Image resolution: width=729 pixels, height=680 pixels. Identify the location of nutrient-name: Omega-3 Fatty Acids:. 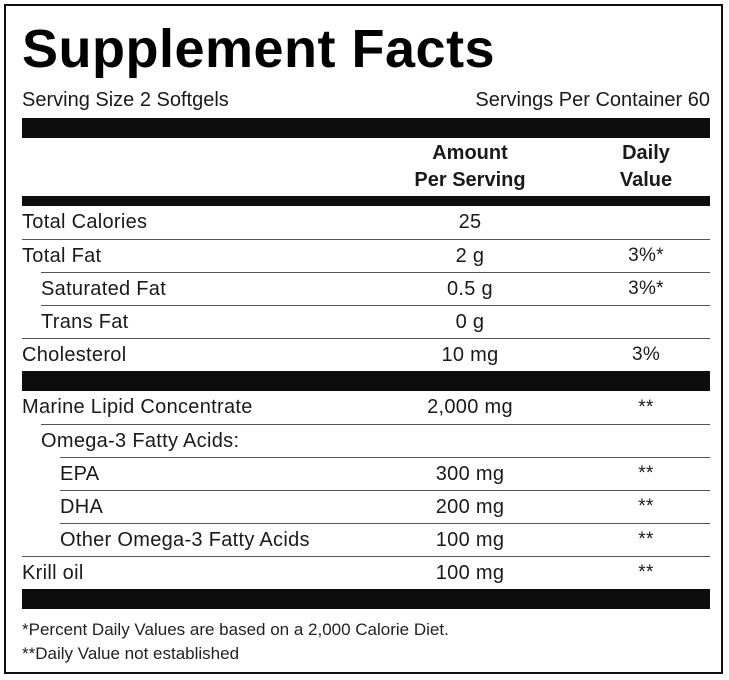
(140, 440).